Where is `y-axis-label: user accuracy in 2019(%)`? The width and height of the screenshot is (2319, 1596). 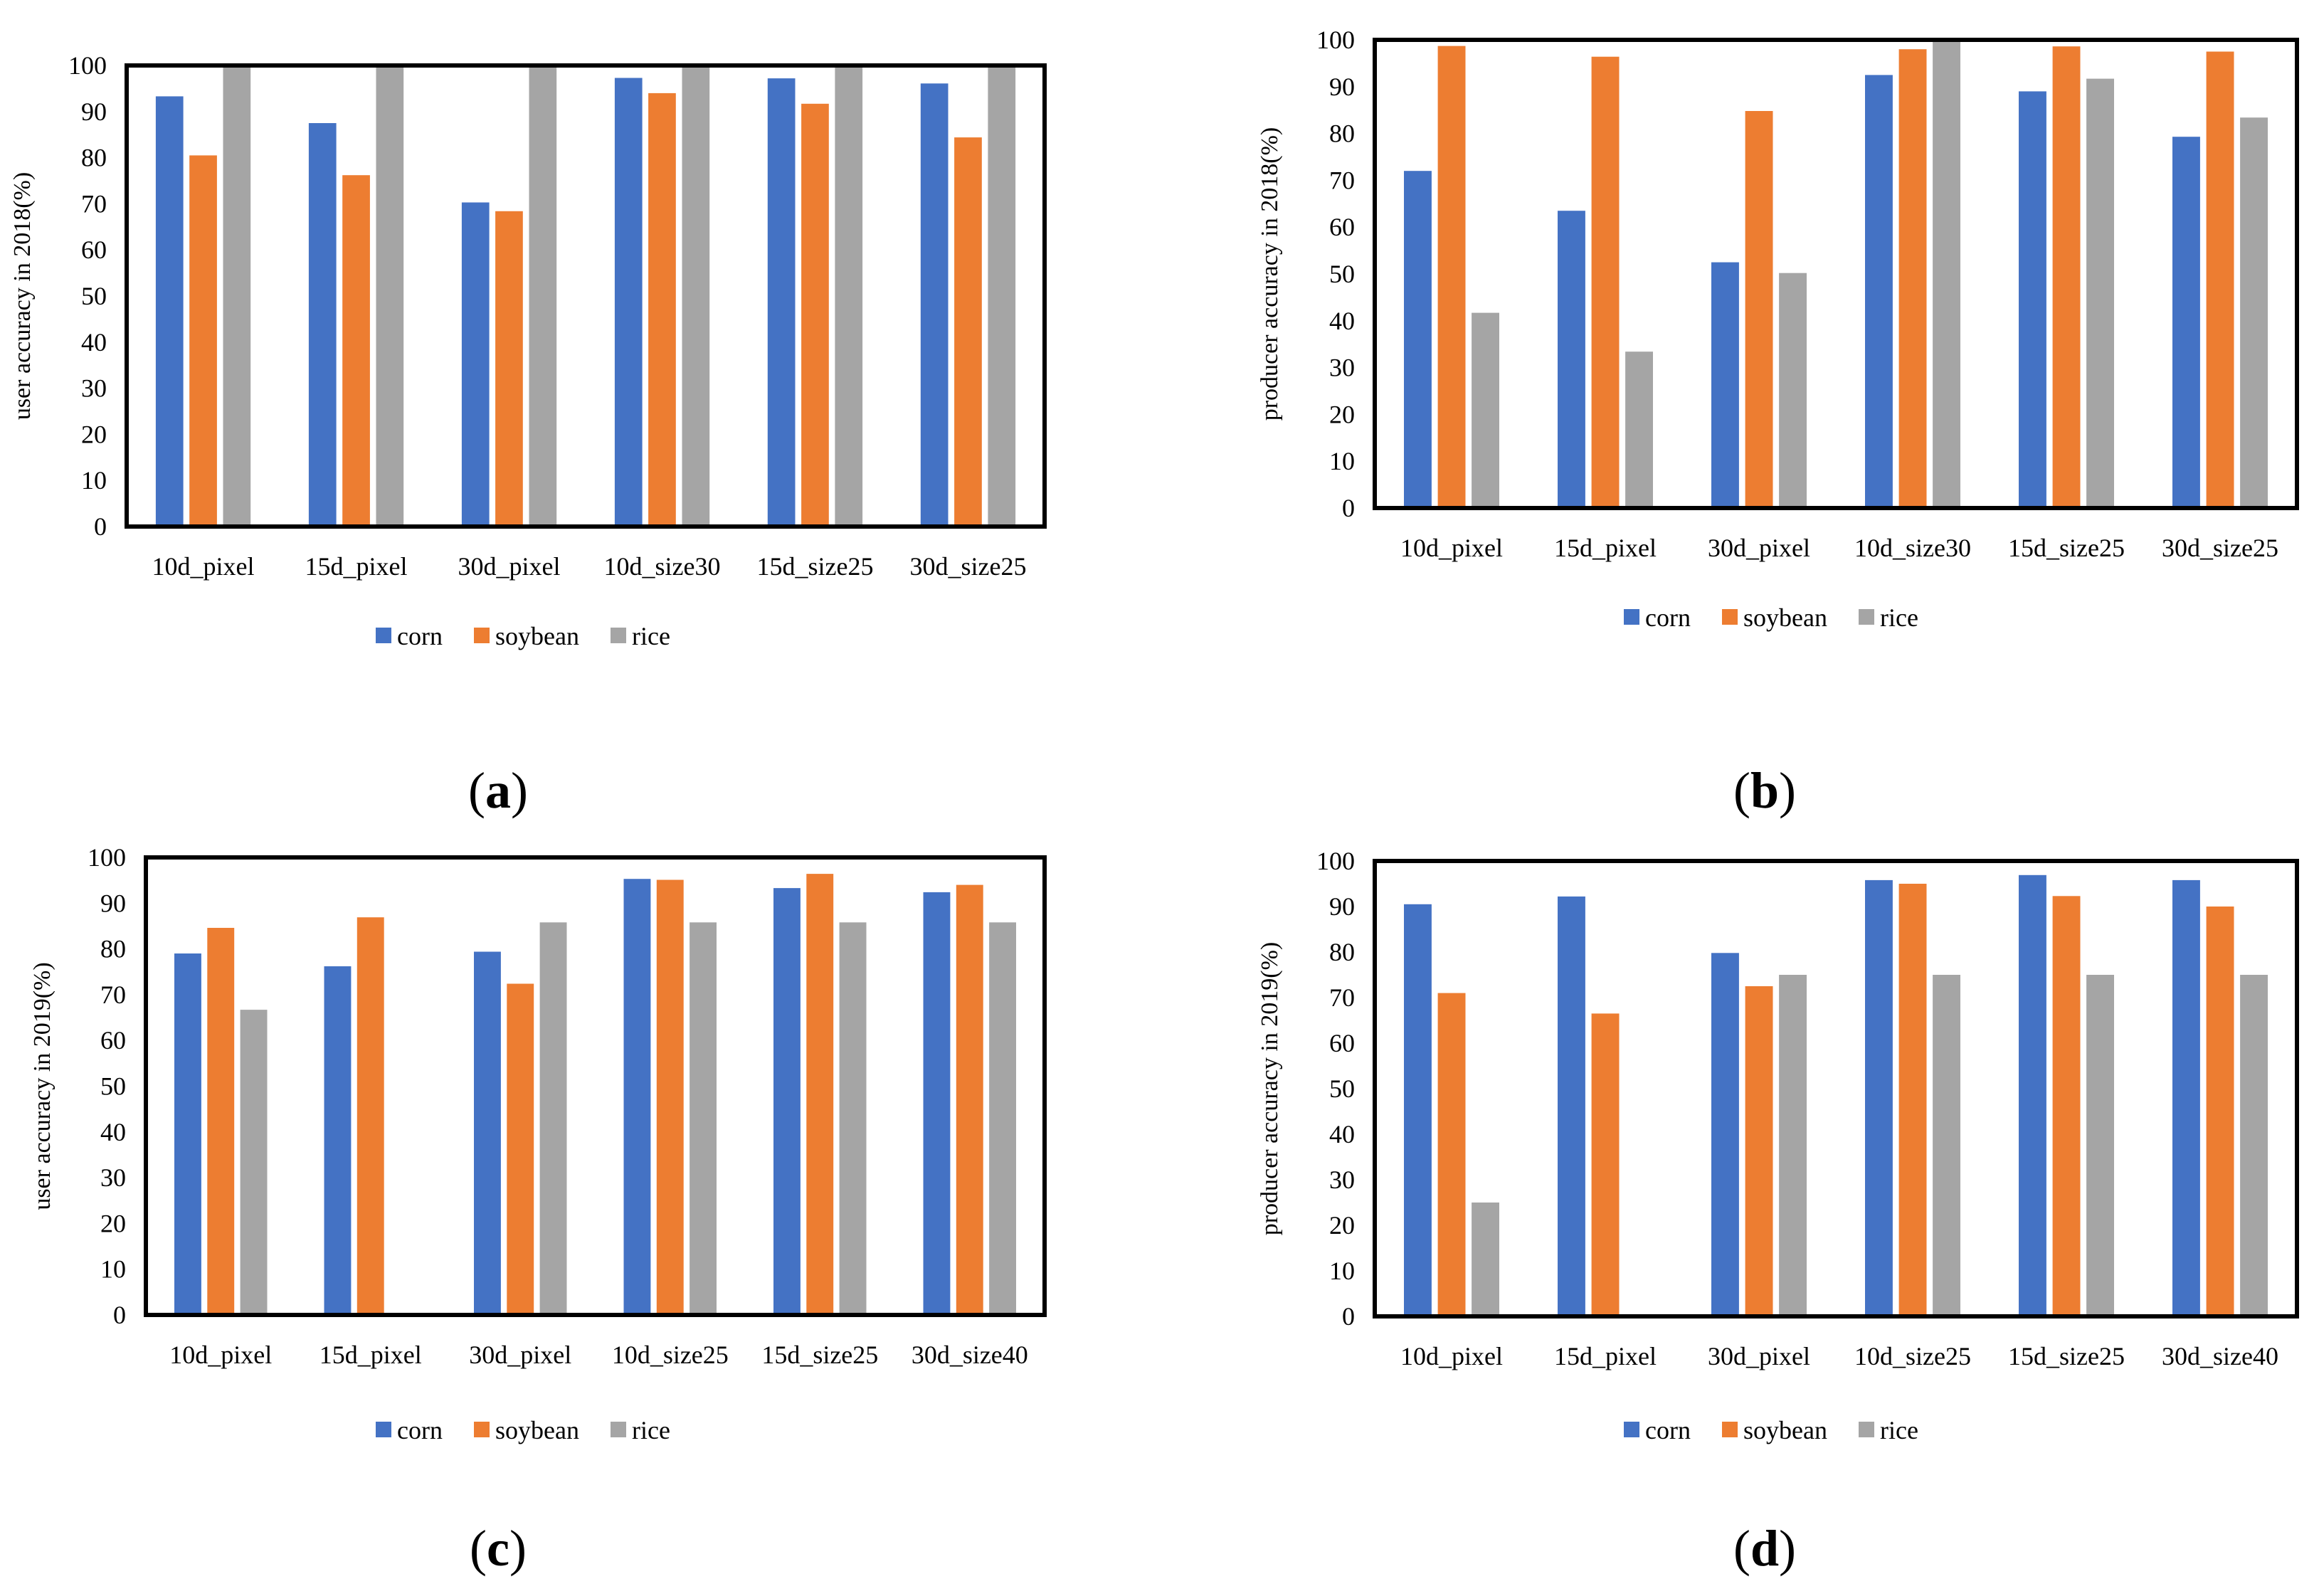
y-axis-label: user accuracy in 2019(%) is located at coordinates (42, 1086).